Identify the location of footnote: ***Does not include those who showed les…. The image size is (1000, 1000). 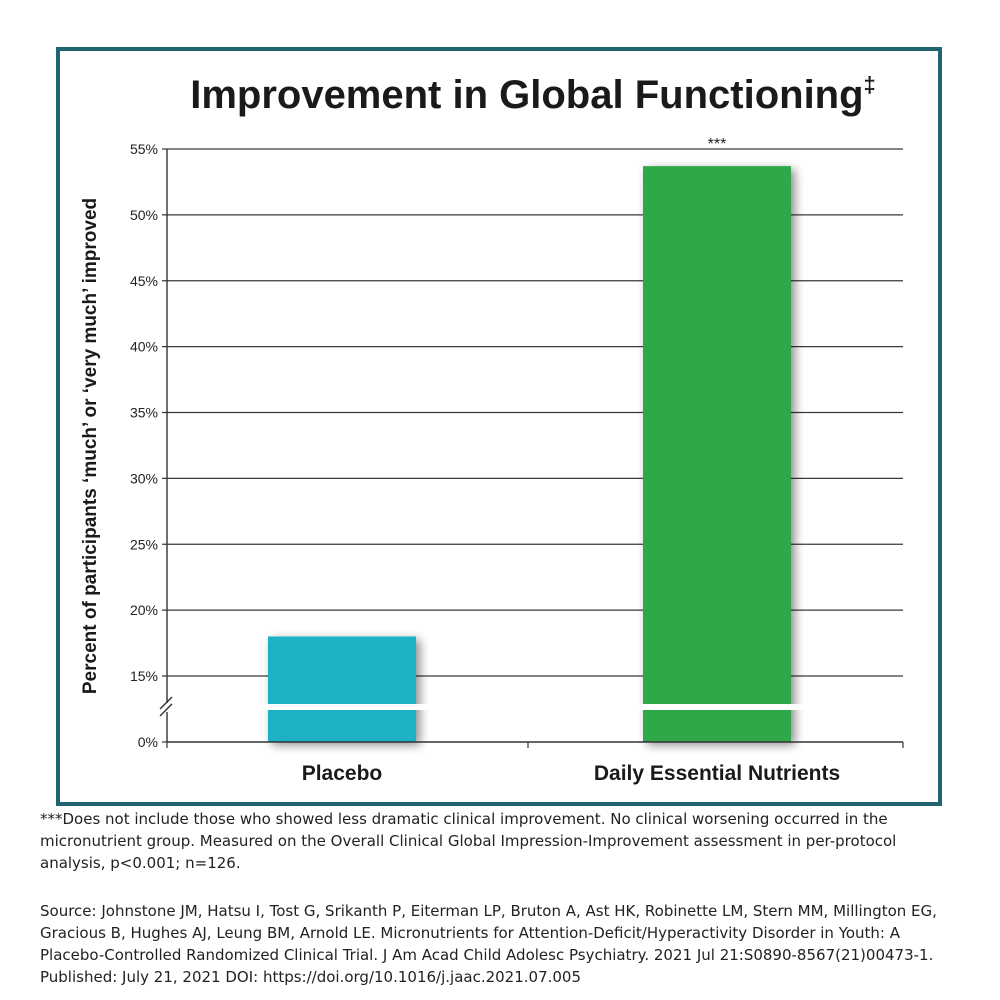
(468, 841).